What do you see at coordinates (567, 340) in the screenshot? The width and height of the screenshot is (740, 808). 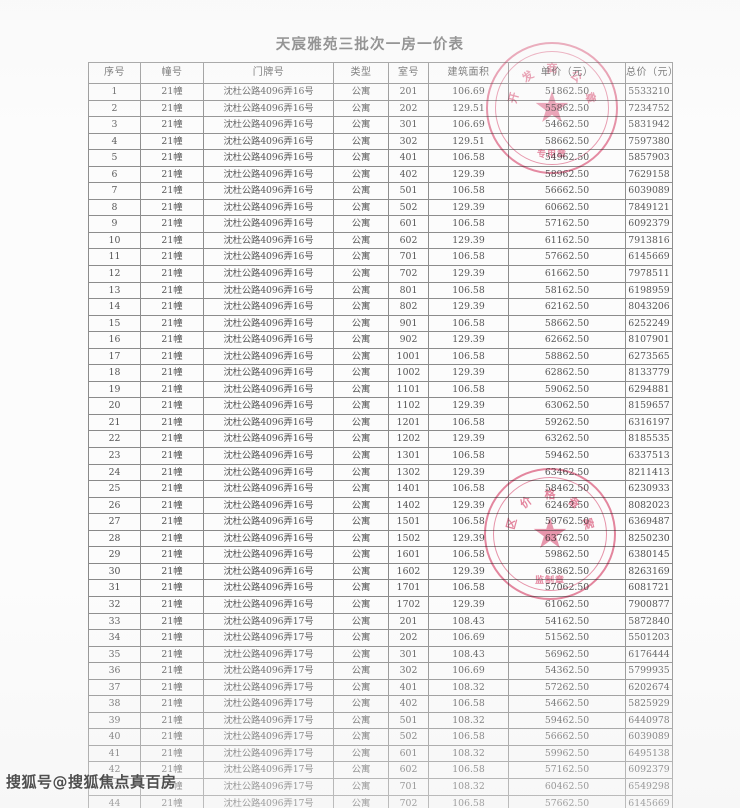 I see `table-cell: 62662.50` at bounding box center [567, 340].